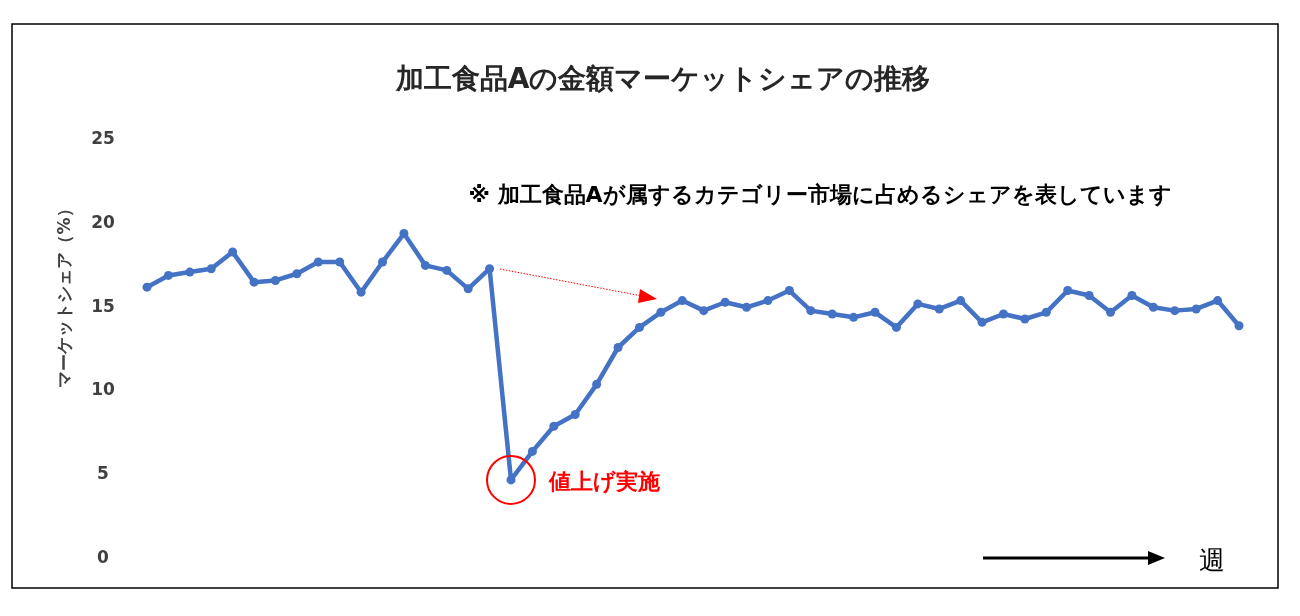 The image size is (1300, 616). I want to click on chart-title: 加工食品Aの金額マーケットシェアの推移, so click(662, 78).